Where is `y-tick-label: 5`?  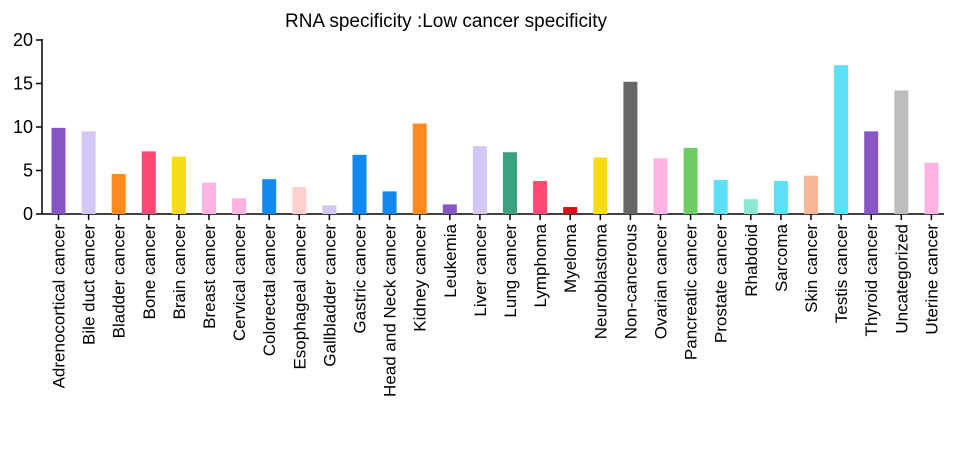
y-tick-label: 5 is located at coordinates (28, 171).